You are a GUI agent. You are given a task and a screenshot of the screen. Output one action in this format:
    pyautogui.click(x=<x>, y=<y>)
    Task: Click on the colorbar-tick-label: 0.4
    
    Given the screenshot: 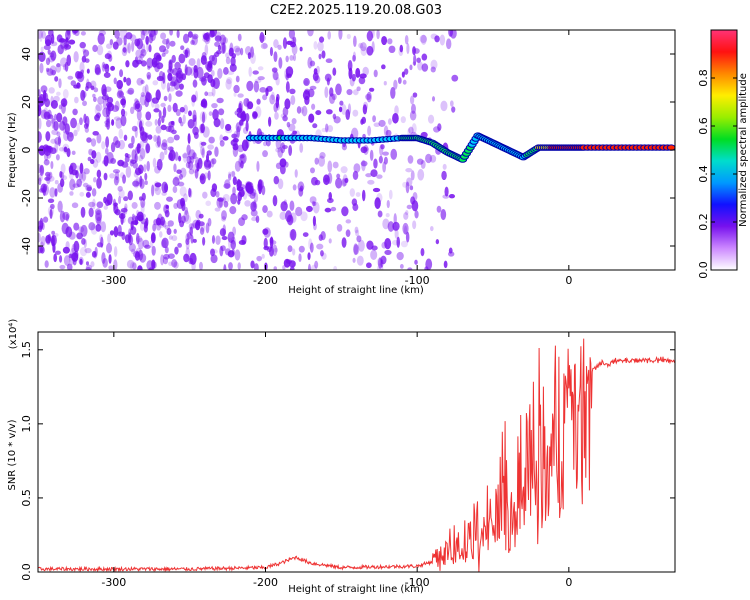 What is the action you would take?
    pyautogui.click(x=703, y=174)
    